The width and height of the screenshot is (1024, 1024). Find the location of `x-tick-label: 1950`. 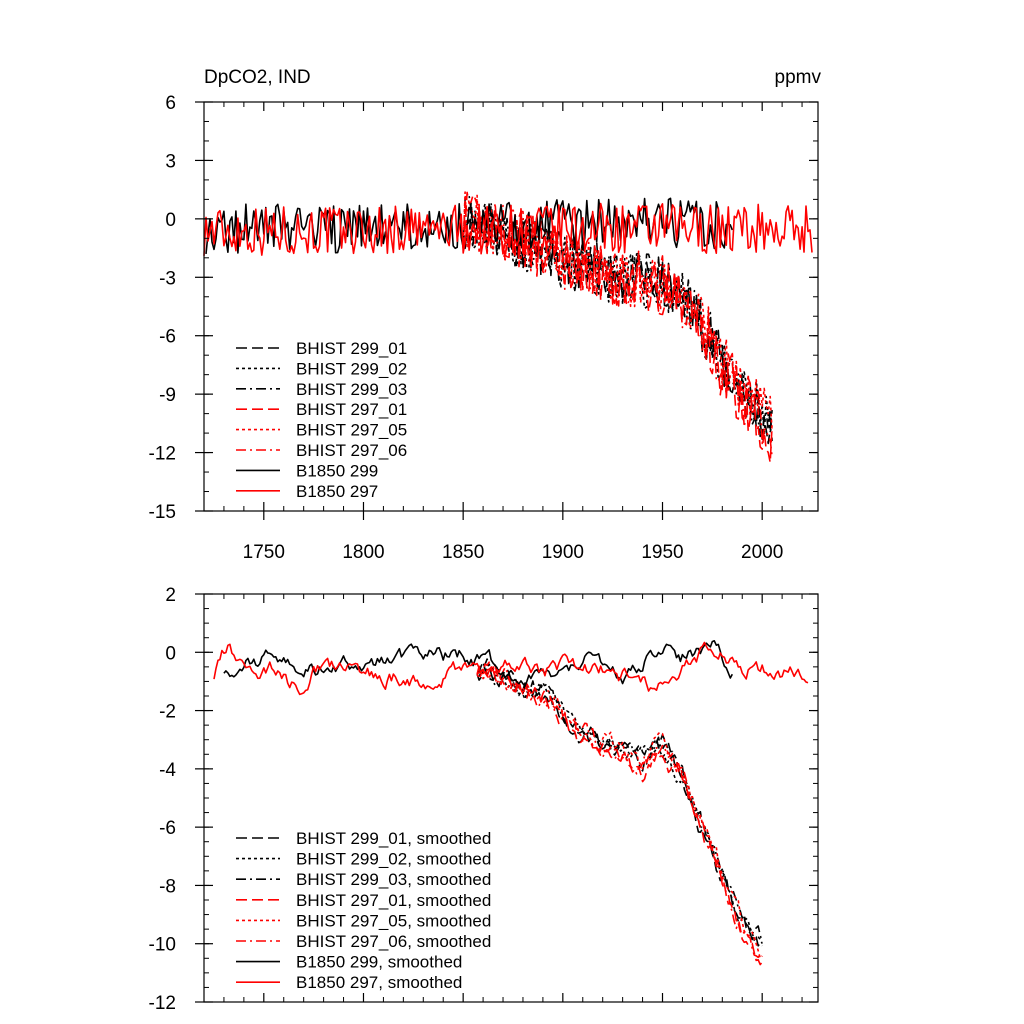

x-tick-label: 1950 is located at coordinates (662, 552).